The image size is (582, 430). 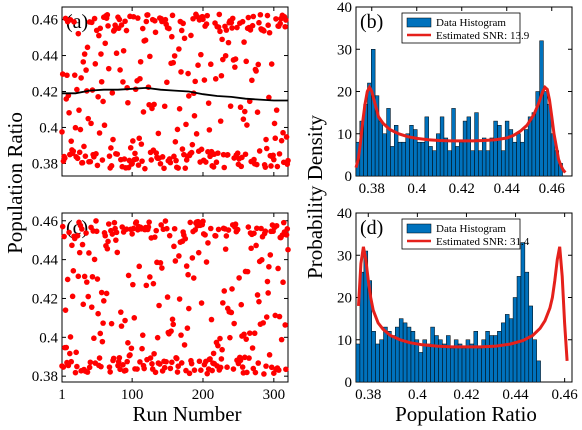 What do you see at coordinates (483, 36) in the screenshot?
I see `legend-fit-label: Estimated SNR: 13.9` at bounding box center [483, 36].